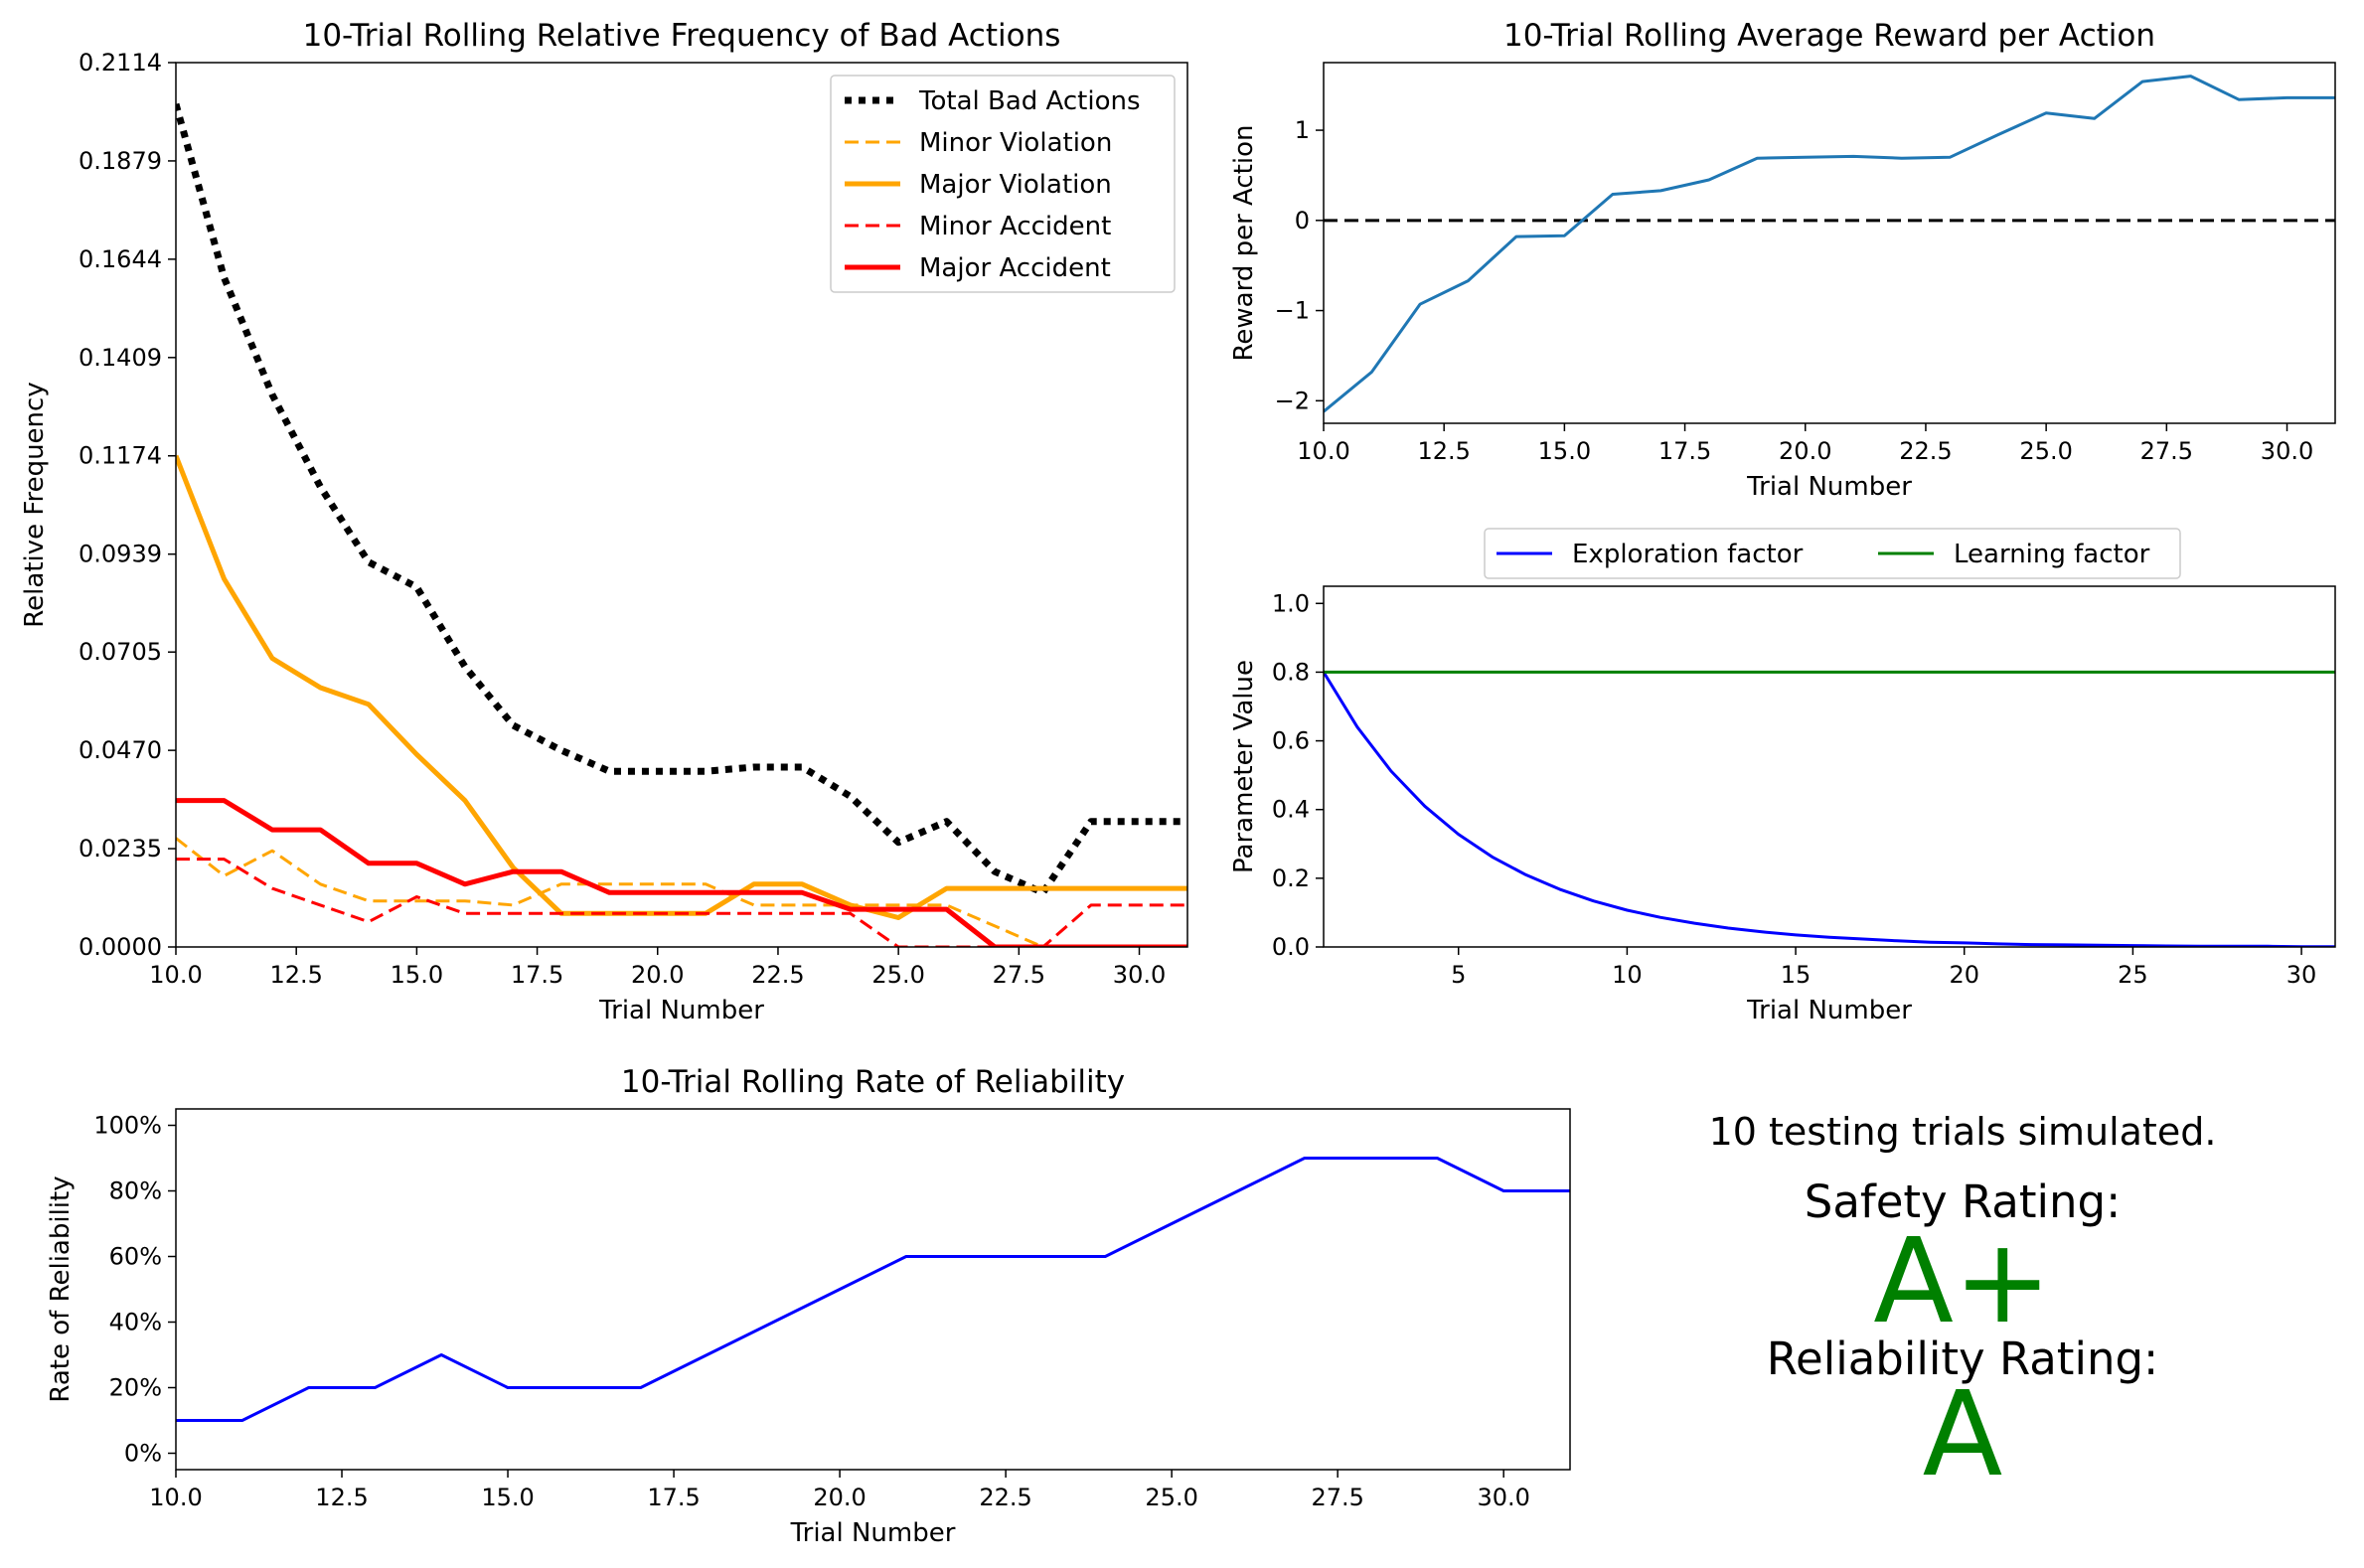 The height and width of the screenshot is (1568, 2364). I want to click on y-tick-label: 0.2114, so click(120, 63).